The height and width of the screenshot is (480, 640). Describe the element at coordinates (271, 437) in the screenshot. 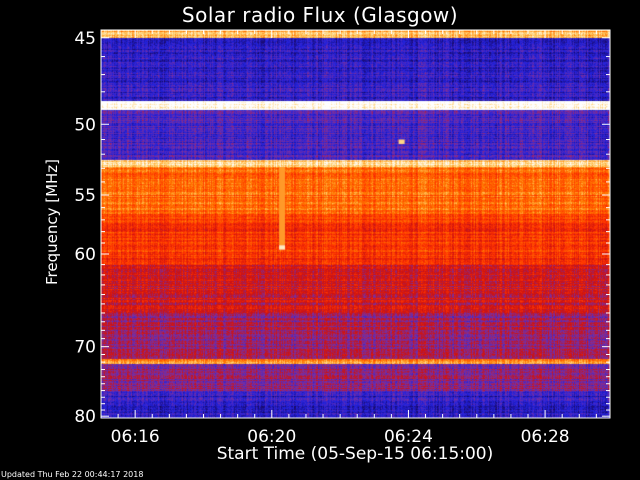

I see `x-tick-label: 06:20` at that location.